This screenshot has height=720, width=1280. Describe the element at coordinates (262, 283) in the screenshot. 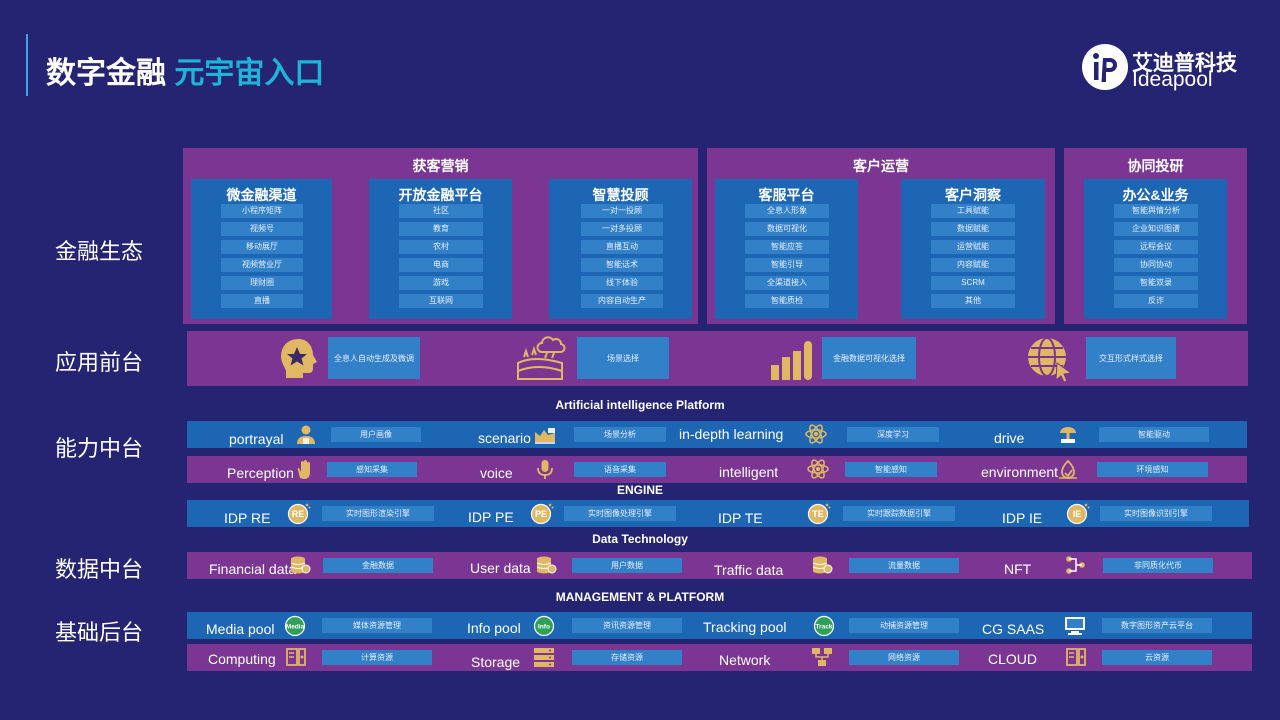

I see `ecosystem-item: 理财圈` at that location.